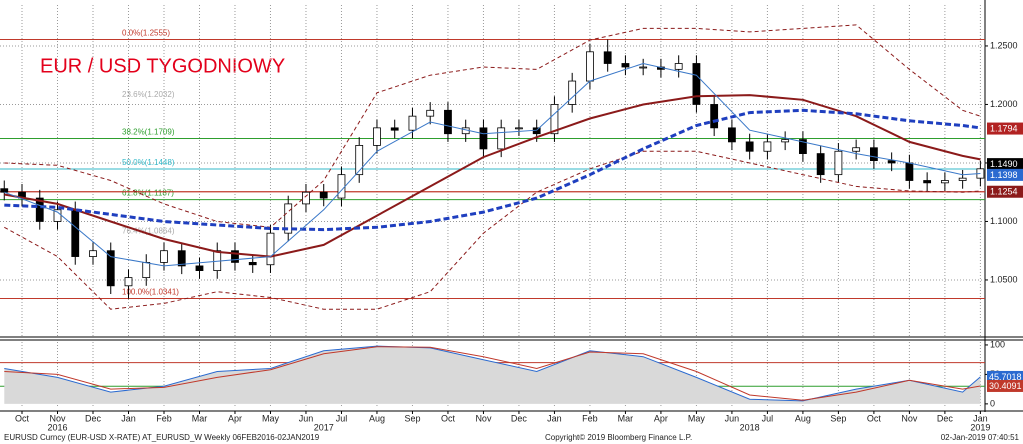  What do you see at coordinates (997, 344) in the screenshot?
I see `y-tick-label: 100` at bounding box center [997, 344].